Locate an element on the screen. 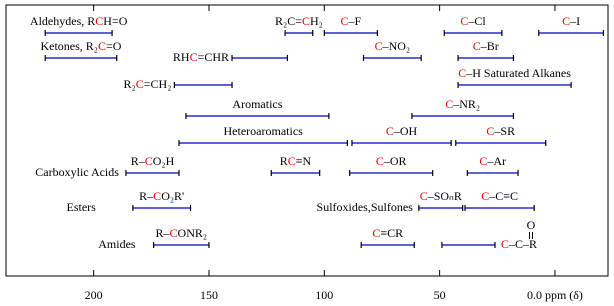 Image resolution: width=614 pixels, height=306 pixels. label-part: ONR₂ is located at coordinates (193, 233).